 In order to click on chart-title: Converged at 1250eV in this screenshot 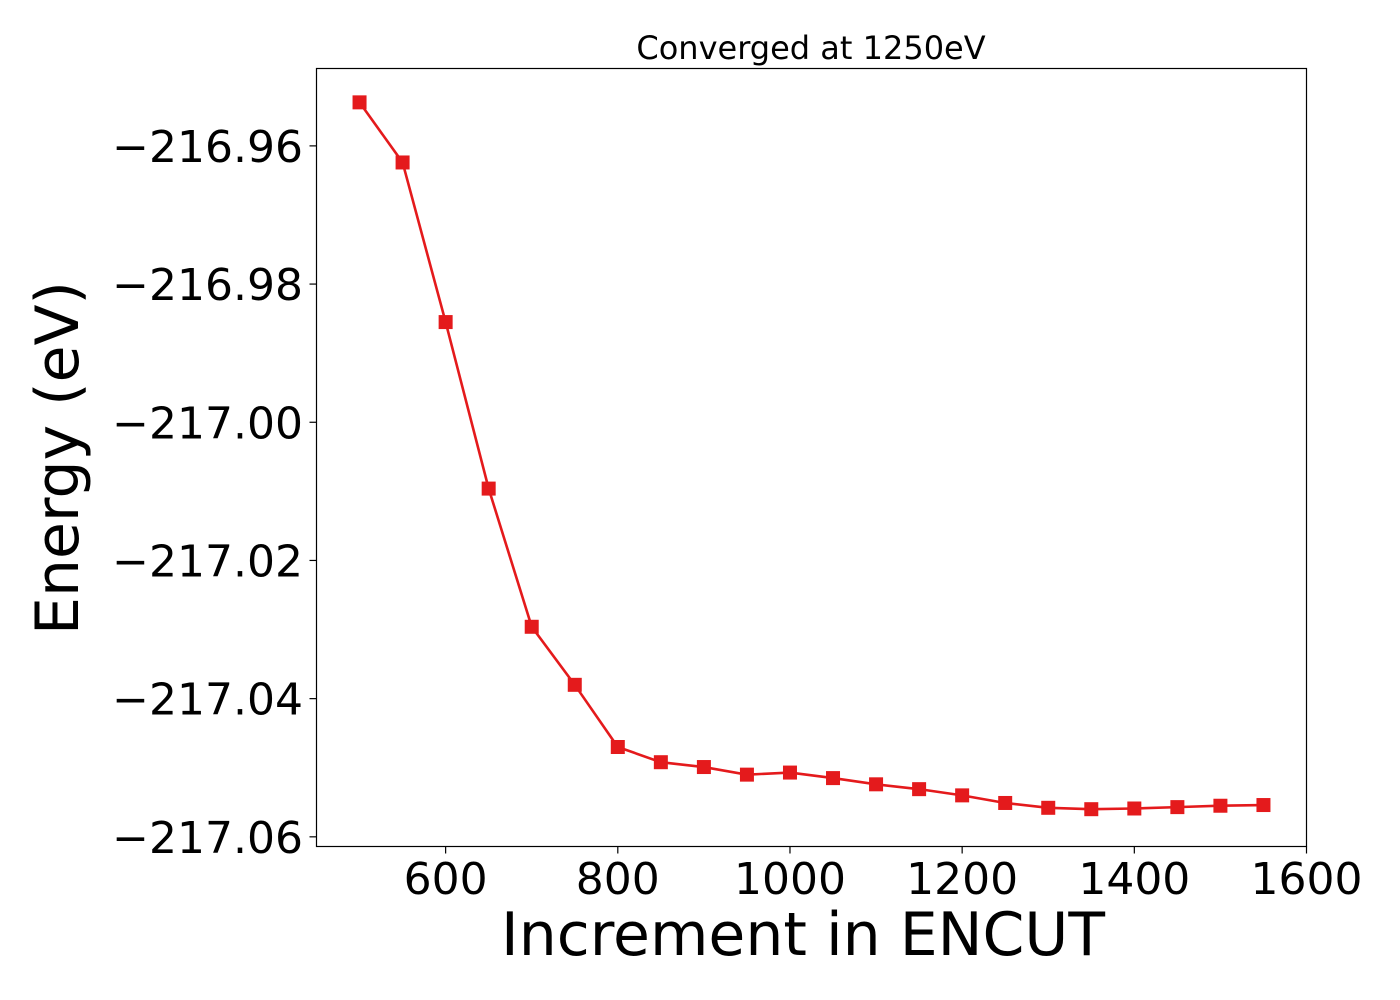, I will do `click(810, 48)`.